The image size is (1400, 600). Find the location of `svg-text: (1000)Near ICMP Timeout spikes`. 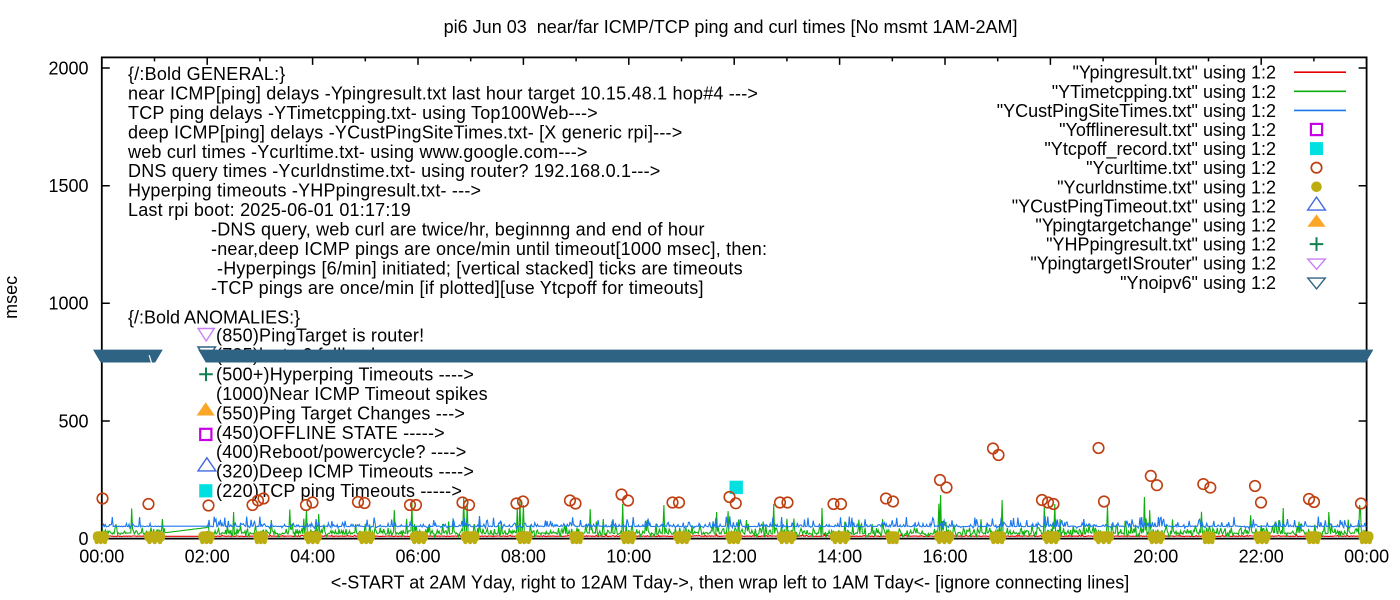

svg-text: (1000)Near ICMP Timeout spikes is located at coordinates (352, 394).